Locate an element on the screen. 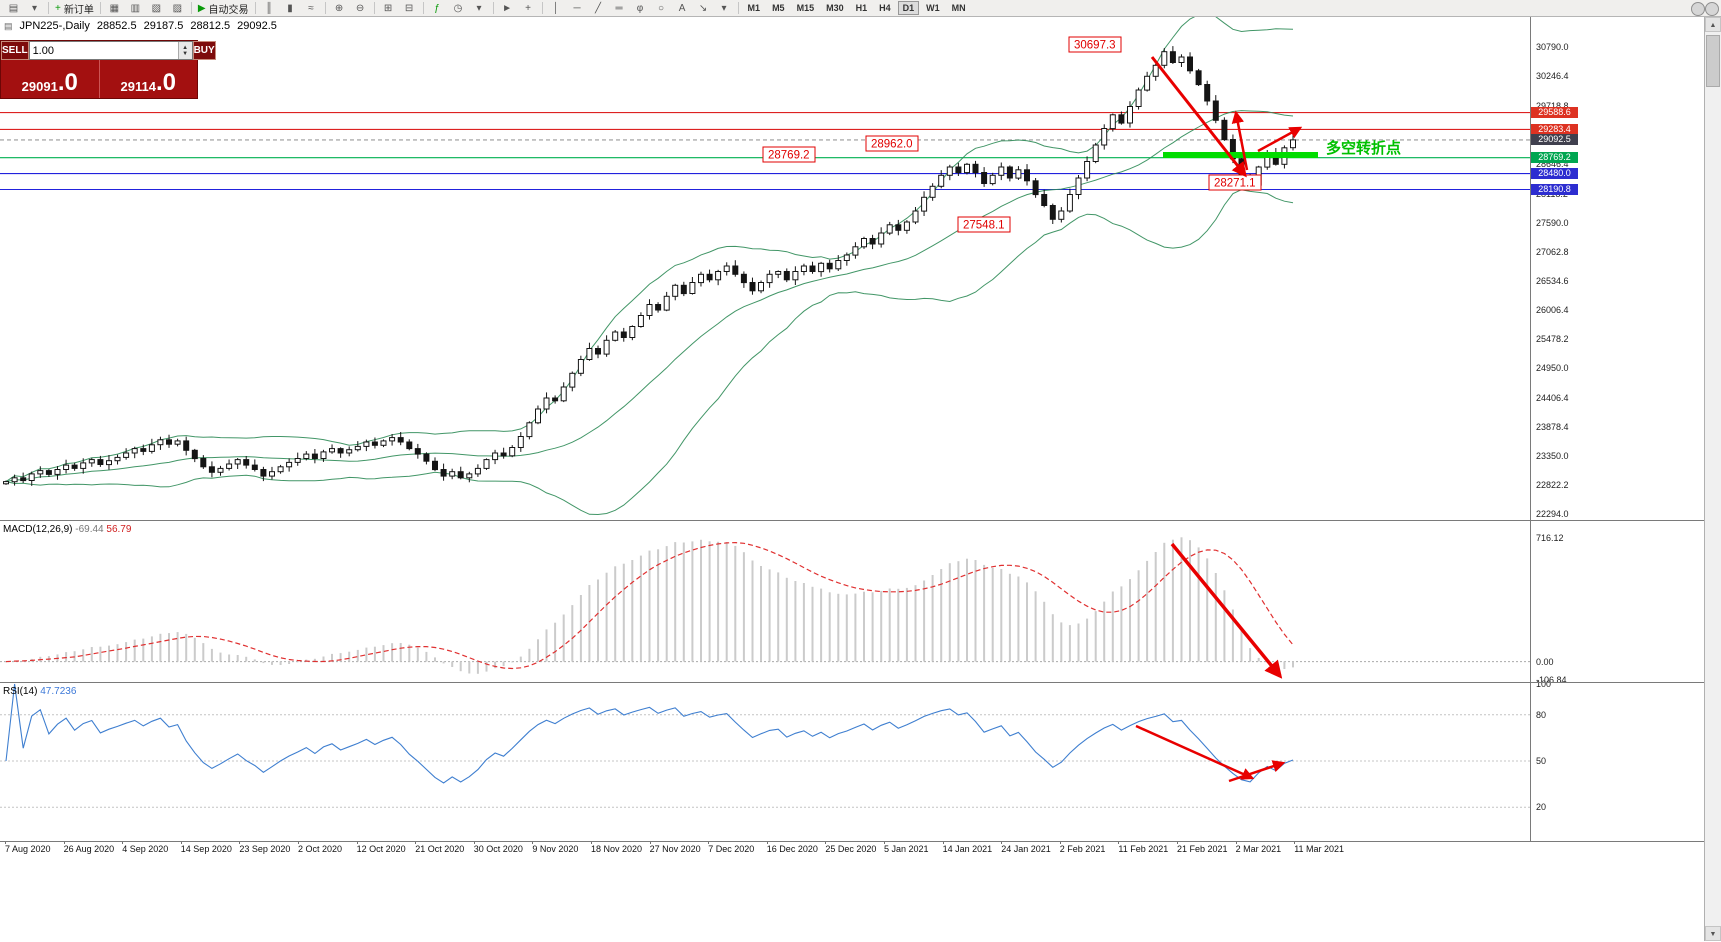 Image resolution: width=1721 pixels, height=942 pixels. volume-up-icon: ▲ is located at coordinates (185, 47).